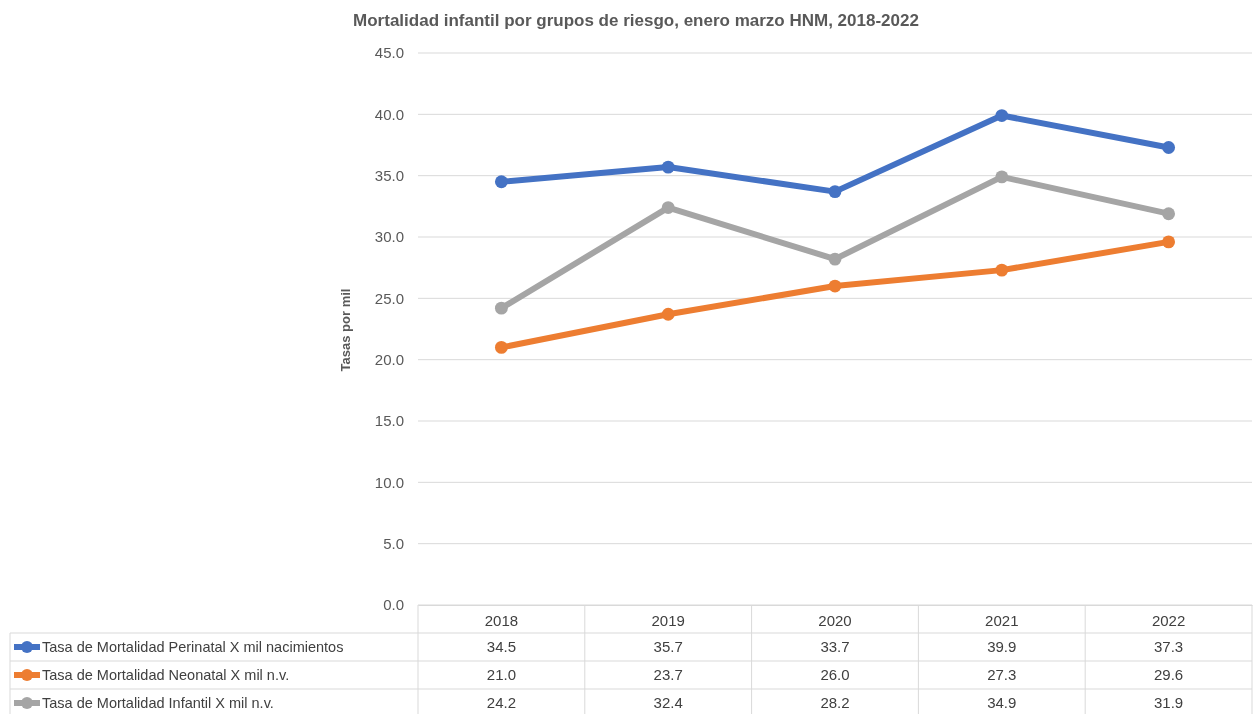 Image resolution: width=1257 pixels, height=714 pixels. I want to click on y-tick-label: 25.0, so click(389, 298).